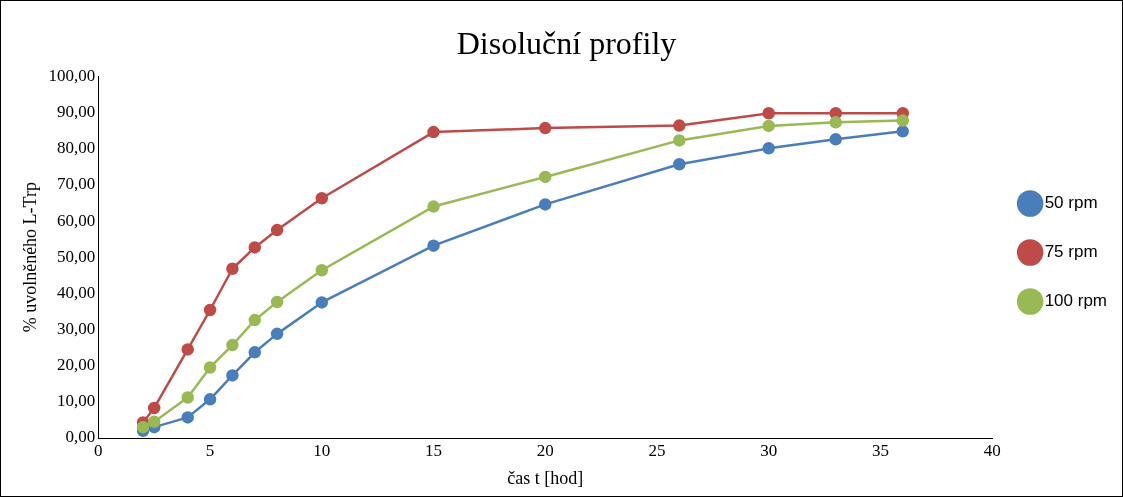 This screenshot has height=497, width=1123. Describe the element at coordinates (880, 450) in the screenshot. I see `x-tick-label: 35` at that location.